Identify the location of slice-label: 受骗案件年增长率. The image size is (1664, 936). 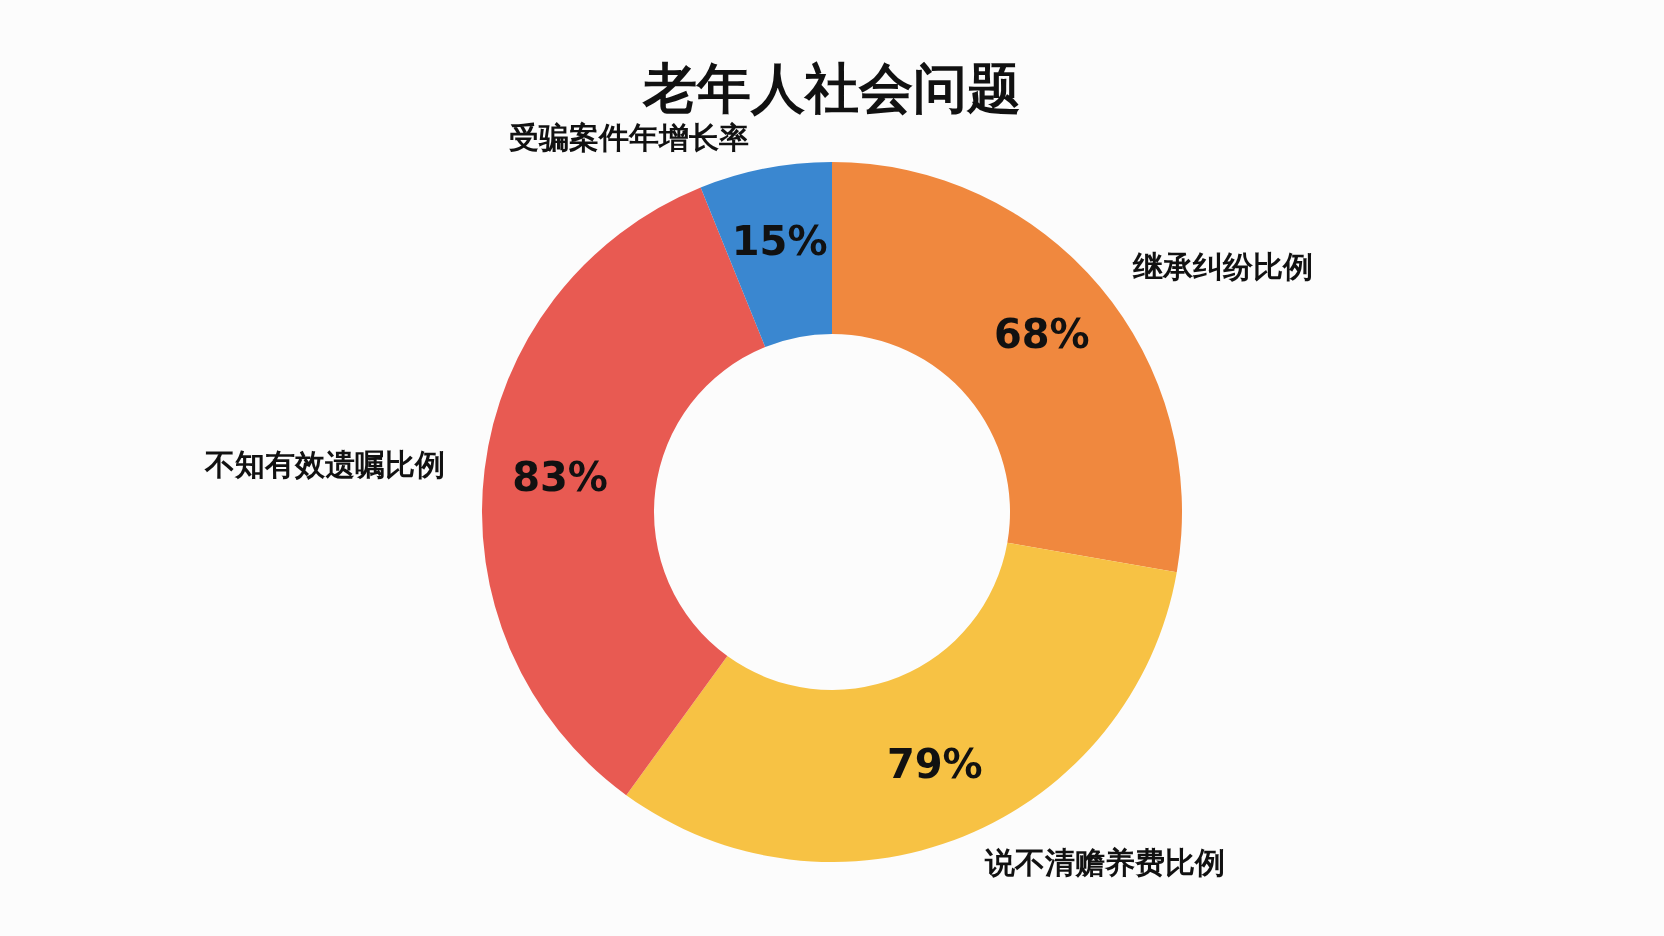
(629, 138).